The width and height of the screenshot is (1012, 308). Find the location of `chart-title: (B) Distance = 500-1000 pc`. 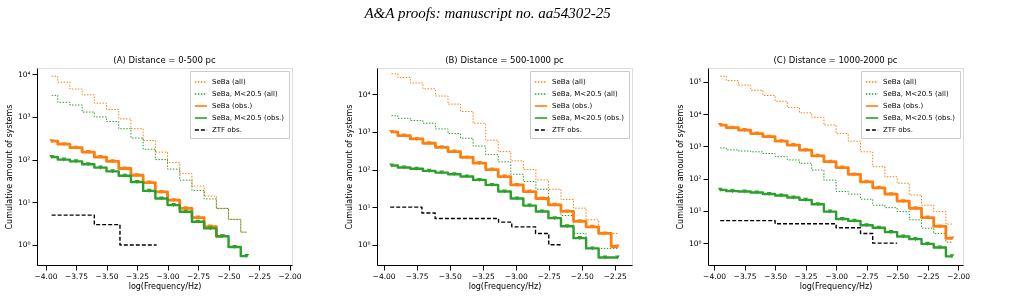

chart-title: (B) Distance = 500-1000 pc is located at coordinates (505, 59).